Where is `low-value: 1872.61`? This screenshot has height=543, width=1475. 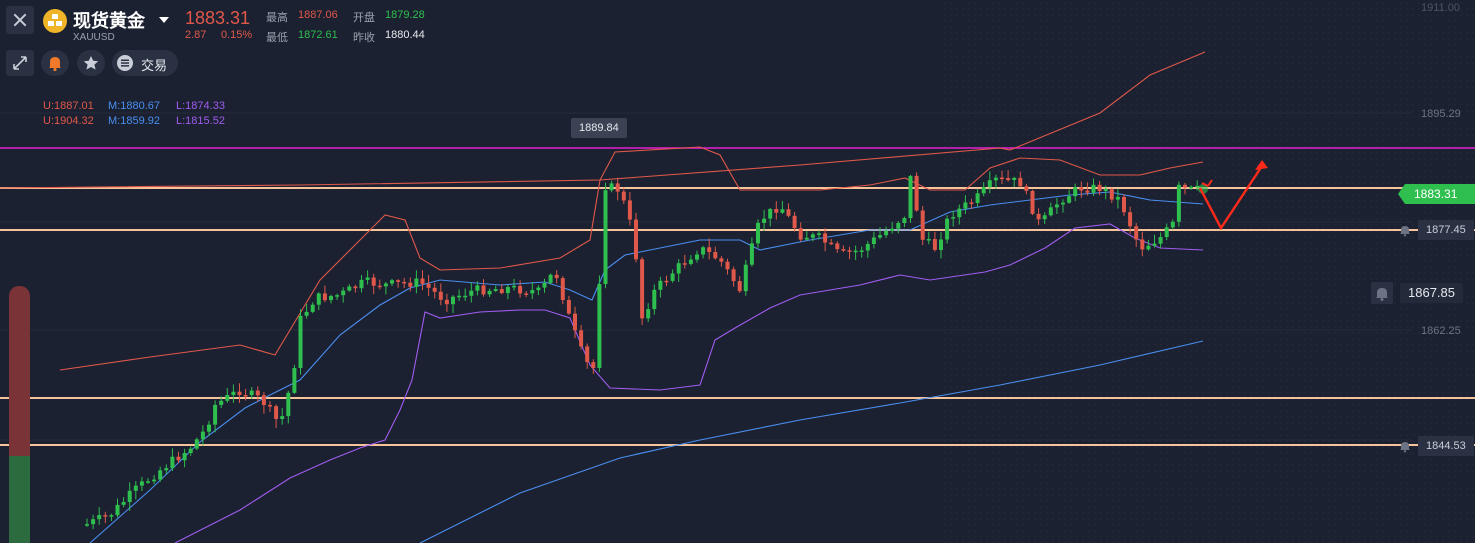 low-value: 1872.61 is located at coordinates (318, 35).